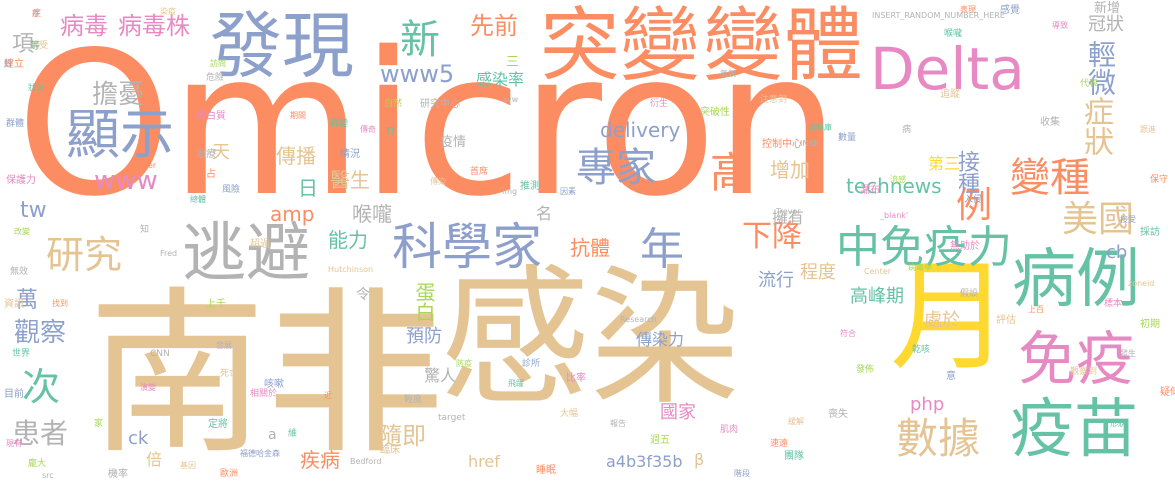 The width and height of the screenshot is (1175, 482). What do you see at coordinates (118, 474) in the screenshot?
I see `small-word: 機率` at bounding box center [118, 474].